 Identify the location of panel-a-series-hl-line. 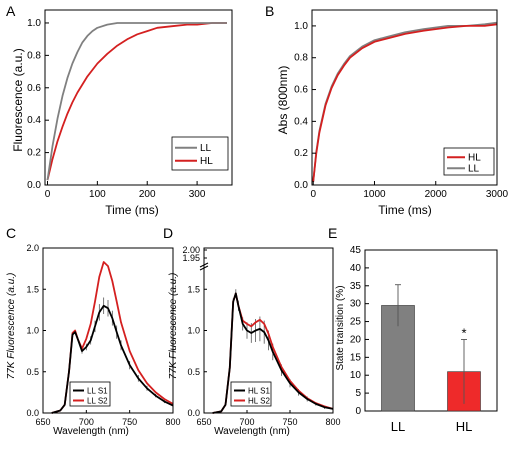
(136, 101).